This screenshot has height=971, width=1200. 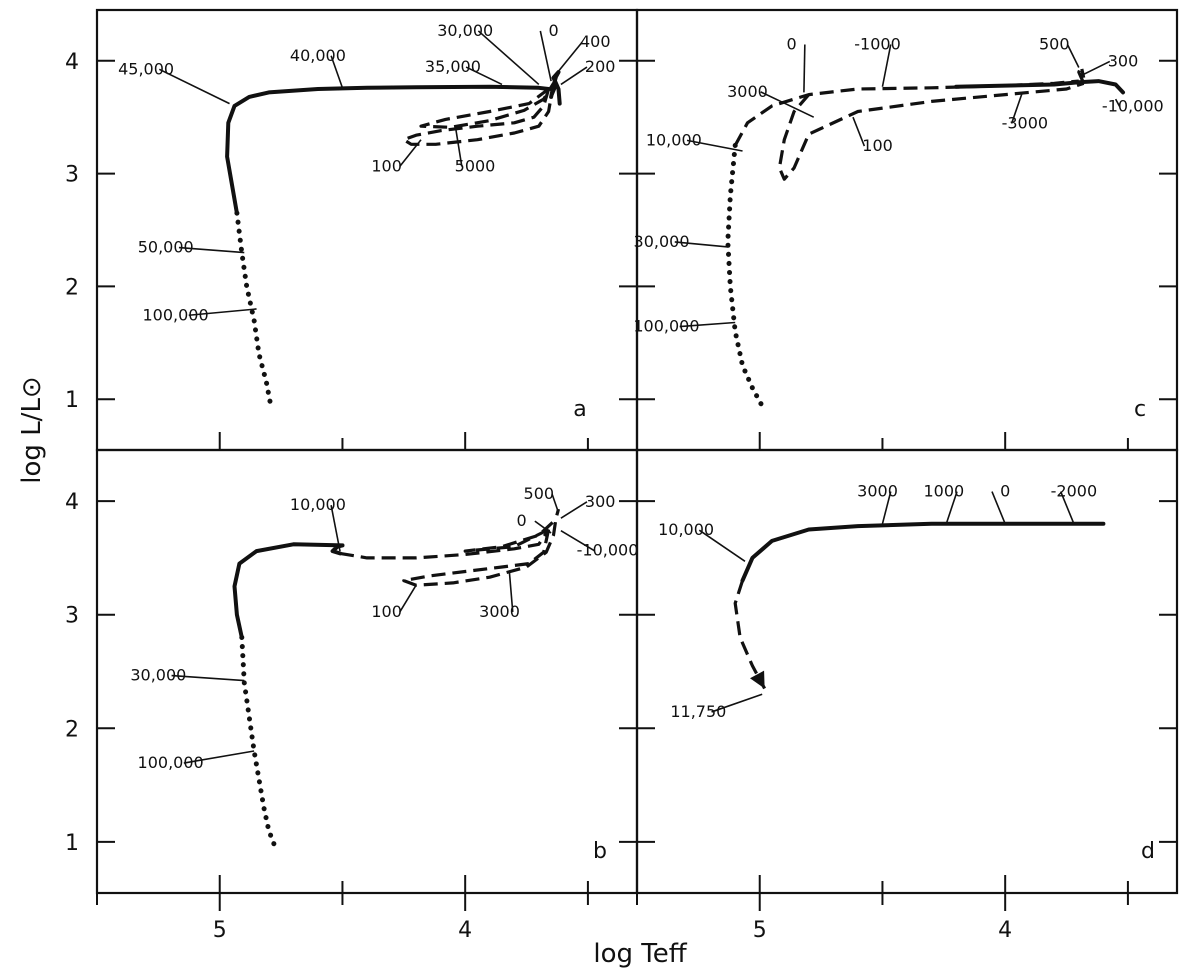 I want to click on y-axis-title: log L/L⊙, so click(x=32, y=429).